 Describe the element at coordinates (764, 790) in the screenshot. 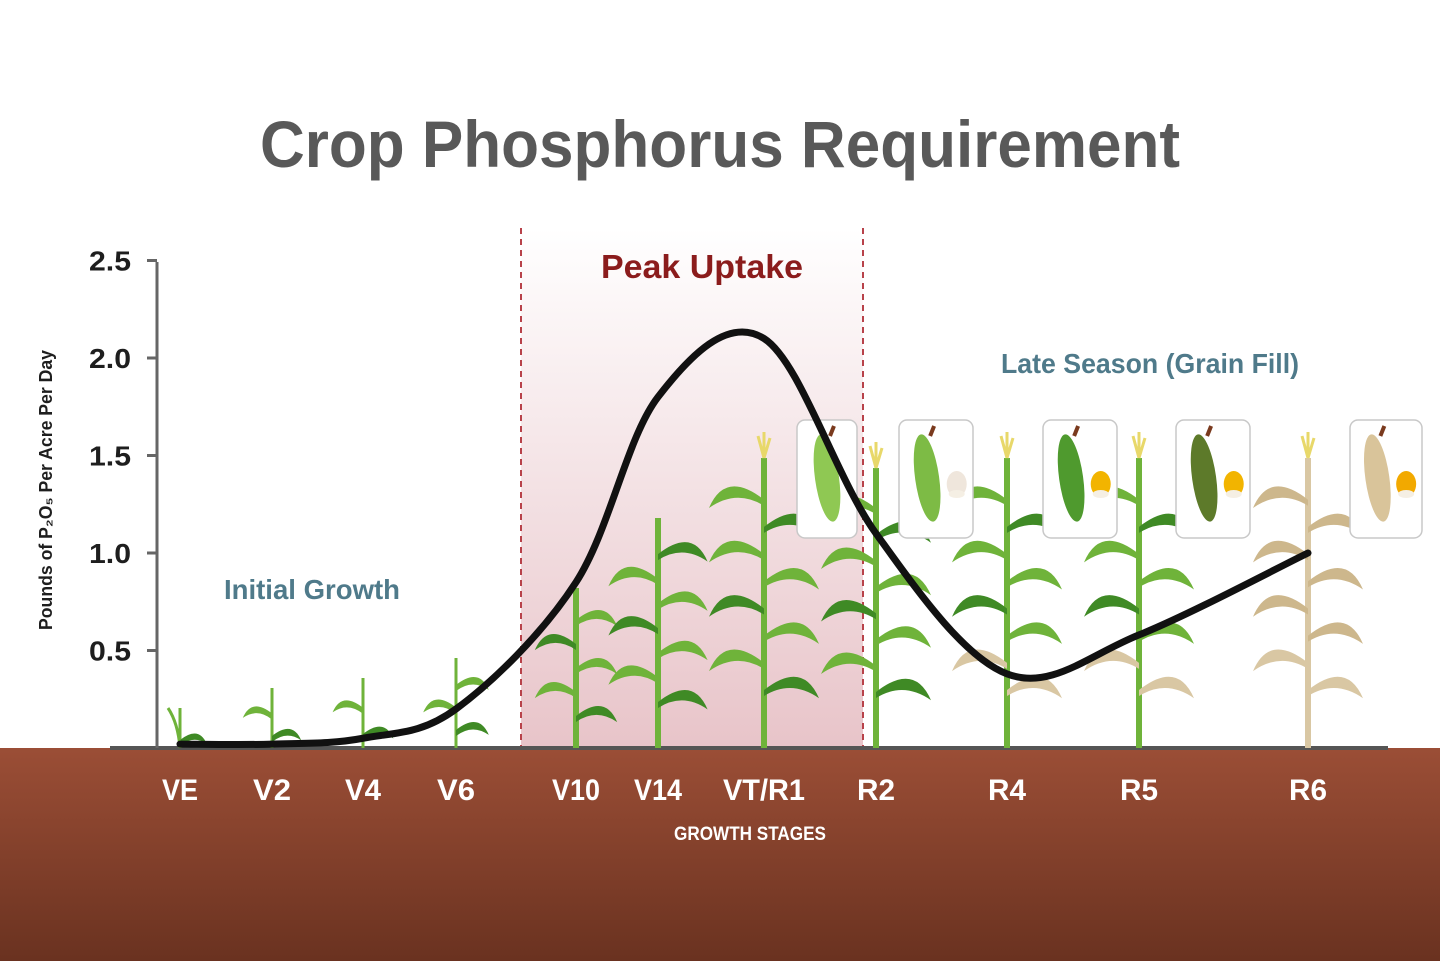

I see `x-tick-label-vt-r1: VT/R1` at that location.